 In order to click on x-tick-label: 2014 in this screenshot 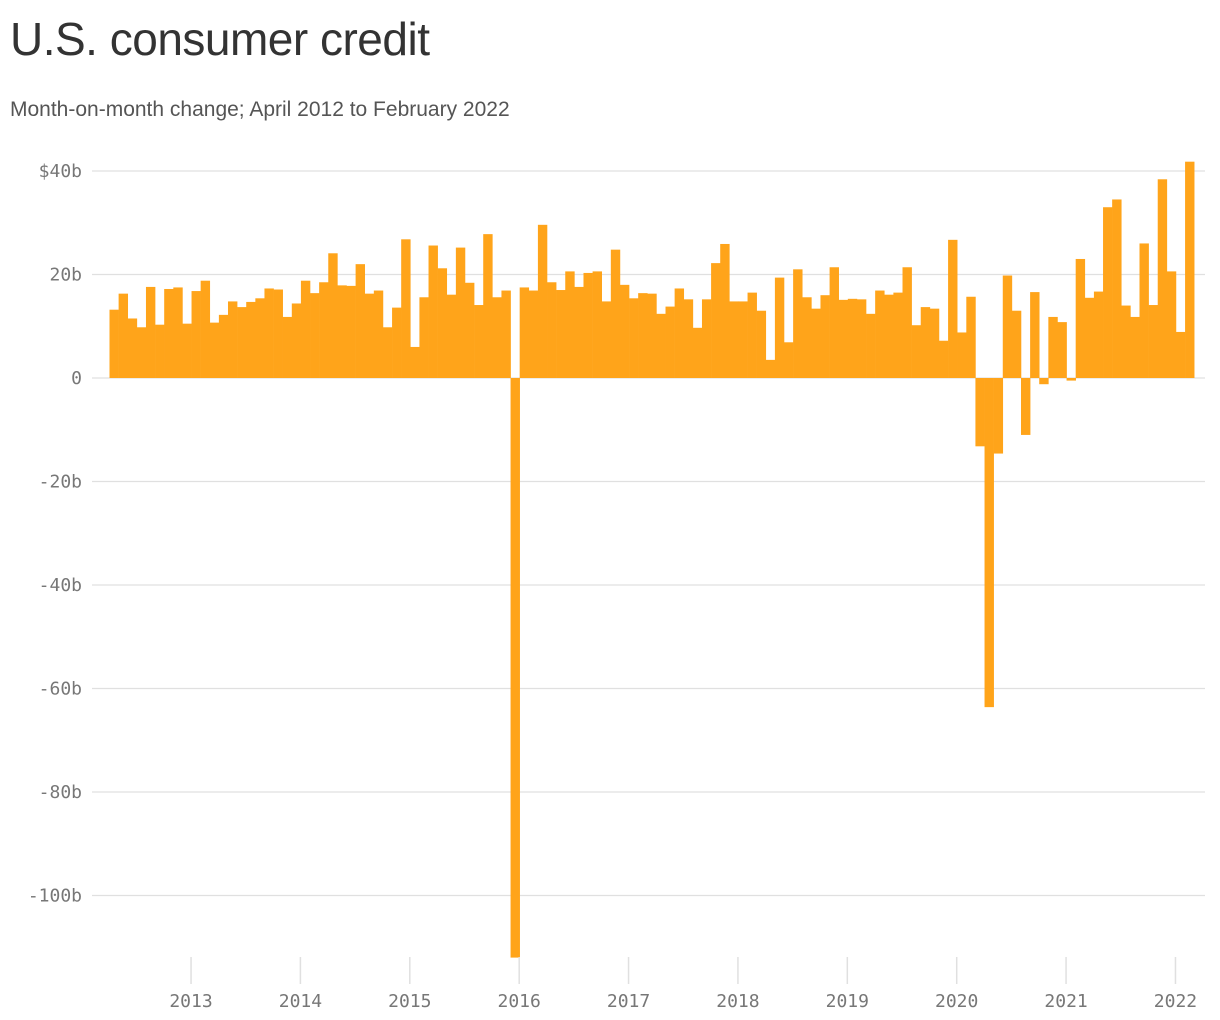, I will do `click(300, 1001)`.